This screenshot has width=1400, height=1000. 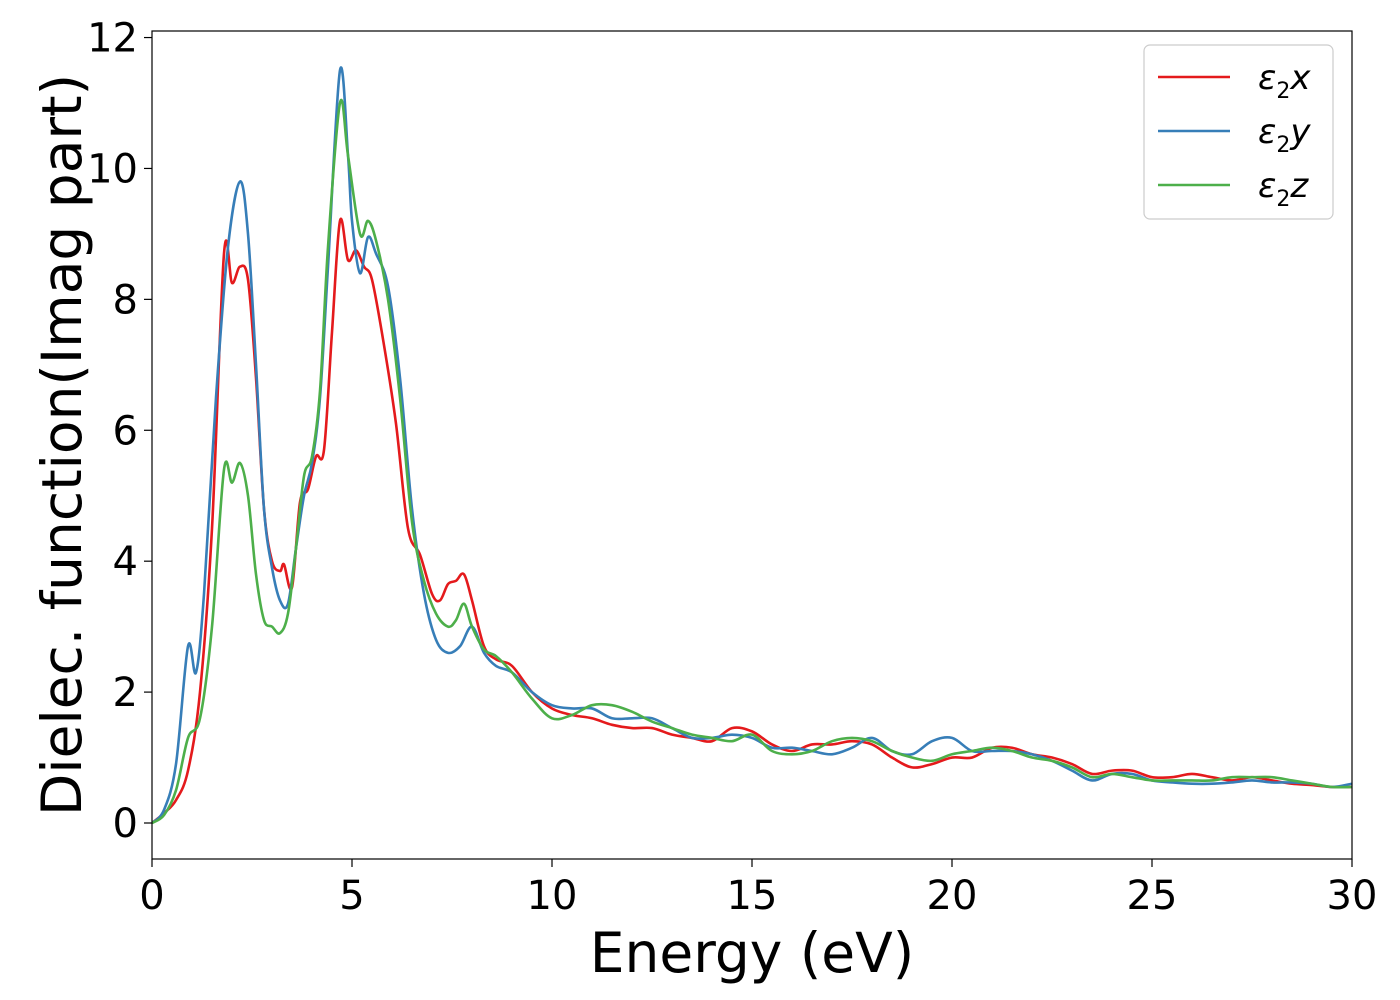 I want to click on legend-entry-z: ε2z, so click(x=1283, y=189).